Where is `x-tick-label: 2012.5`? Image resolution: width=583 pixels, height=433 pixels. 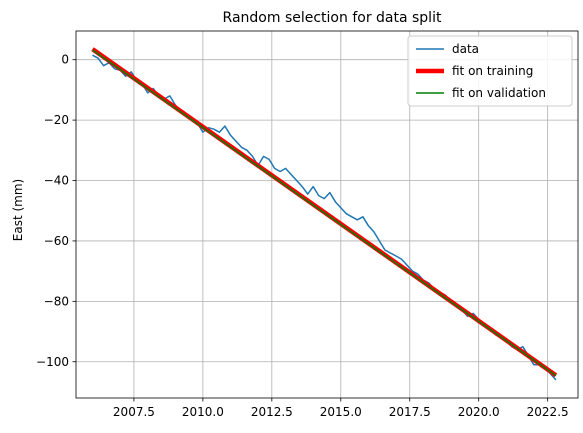
x-tick-label: 2012.5 is located at coordinates (272, 412).